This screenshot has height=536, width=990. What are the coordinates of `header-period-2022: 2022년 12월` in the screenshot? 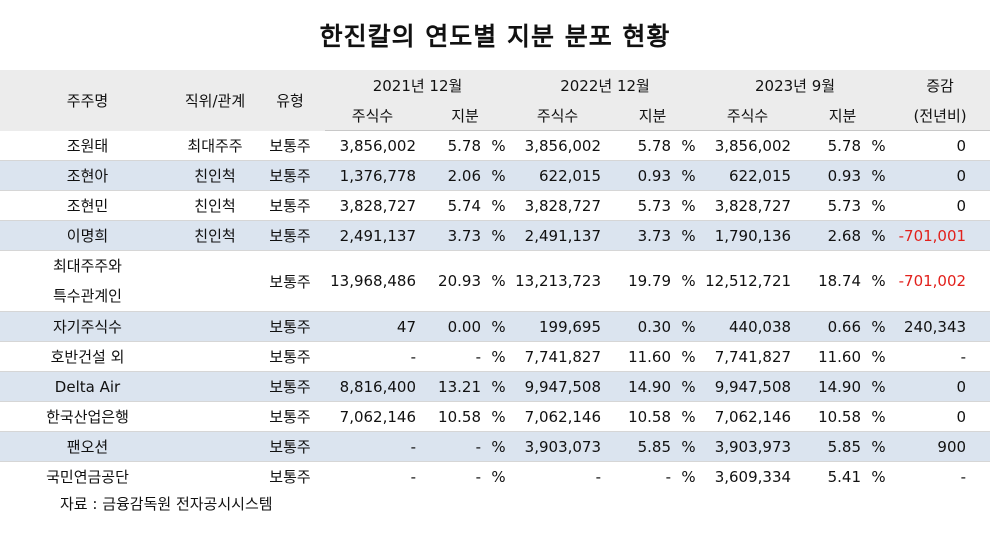 It's located at (605, 85).